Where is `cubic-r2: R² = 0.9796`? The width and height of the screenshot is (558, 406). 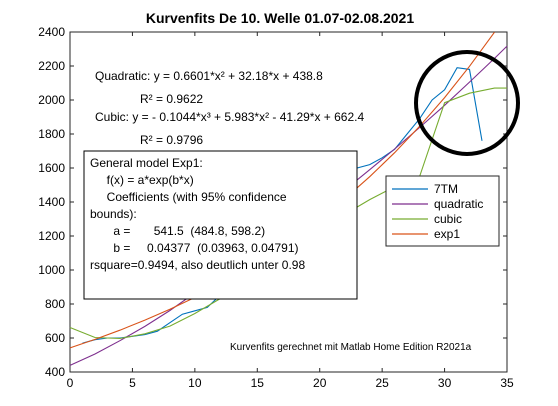
cubic-r2: R² = 0.9796 is located at coordinates (171, 140).